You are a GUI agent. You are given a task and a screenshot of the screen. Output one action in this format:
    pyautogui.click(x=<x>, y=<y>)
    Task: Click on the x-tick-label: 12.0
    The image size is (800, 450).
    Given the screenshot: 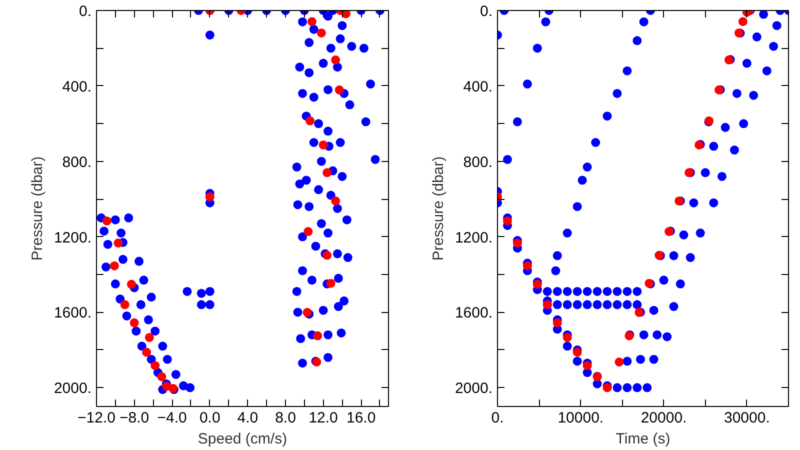 What is the action you would take?
    pyautogui.click(x=323, y=418)
    